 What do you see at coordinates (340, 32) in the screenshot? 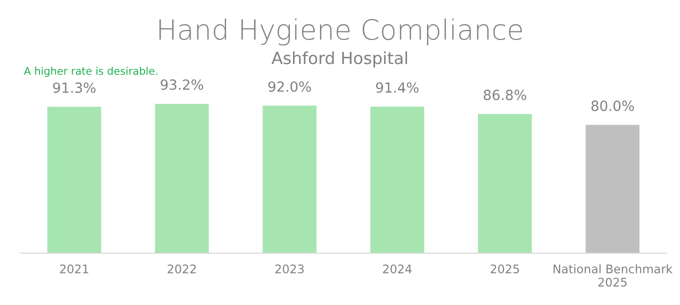
I see `chart-title: Hand Hygiene Compliance` at bounding box center [340, 32].